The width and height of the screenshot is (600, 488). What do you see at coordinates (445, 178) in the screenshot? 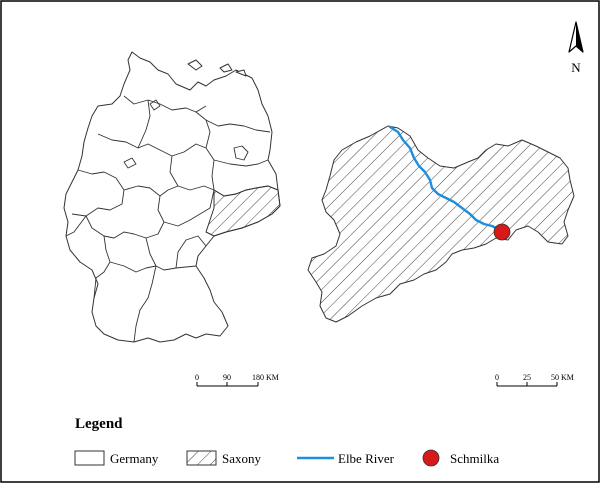
I see `elbe-river` at bounding box center [445, 178].